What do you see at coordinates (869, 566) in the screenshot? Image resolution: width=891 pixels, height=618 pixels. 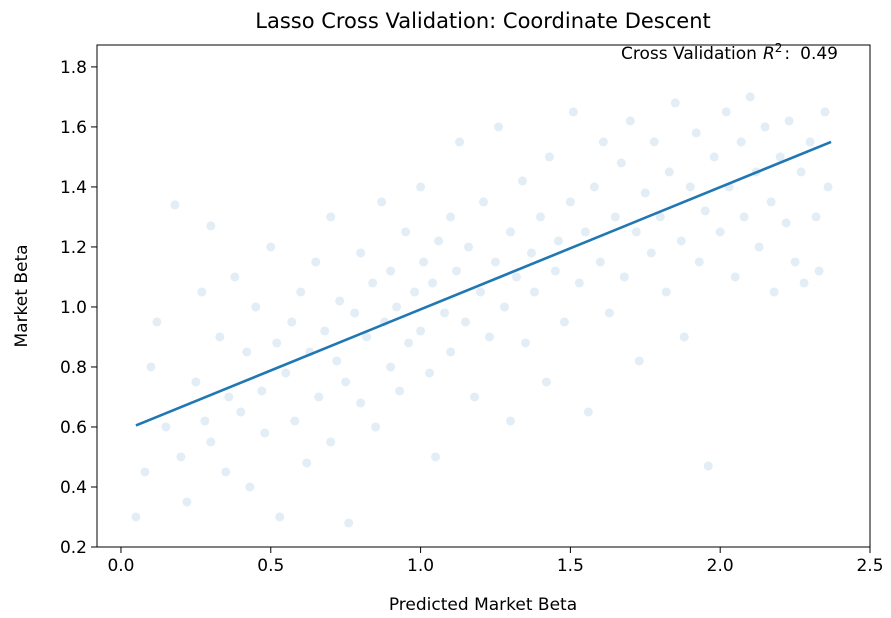 I see `x-tick-label: 2.5` at bounding box center [869, 566].